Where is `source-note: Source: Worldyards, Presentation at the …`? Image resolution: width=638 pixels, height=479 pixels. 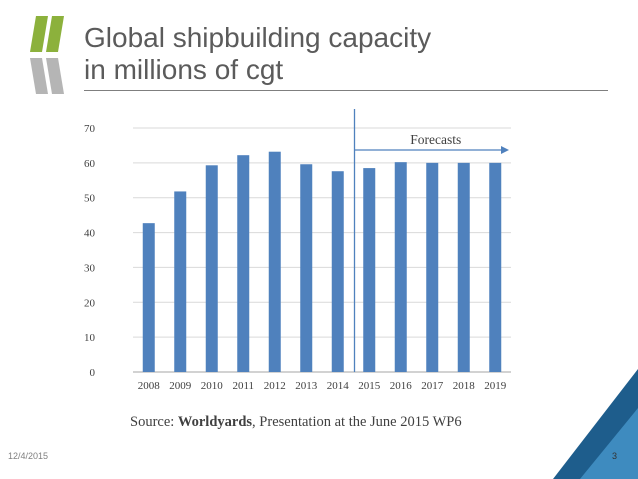
source-note: Source: Worldyards, Presentation at the … is located at coordinates (296, 422).